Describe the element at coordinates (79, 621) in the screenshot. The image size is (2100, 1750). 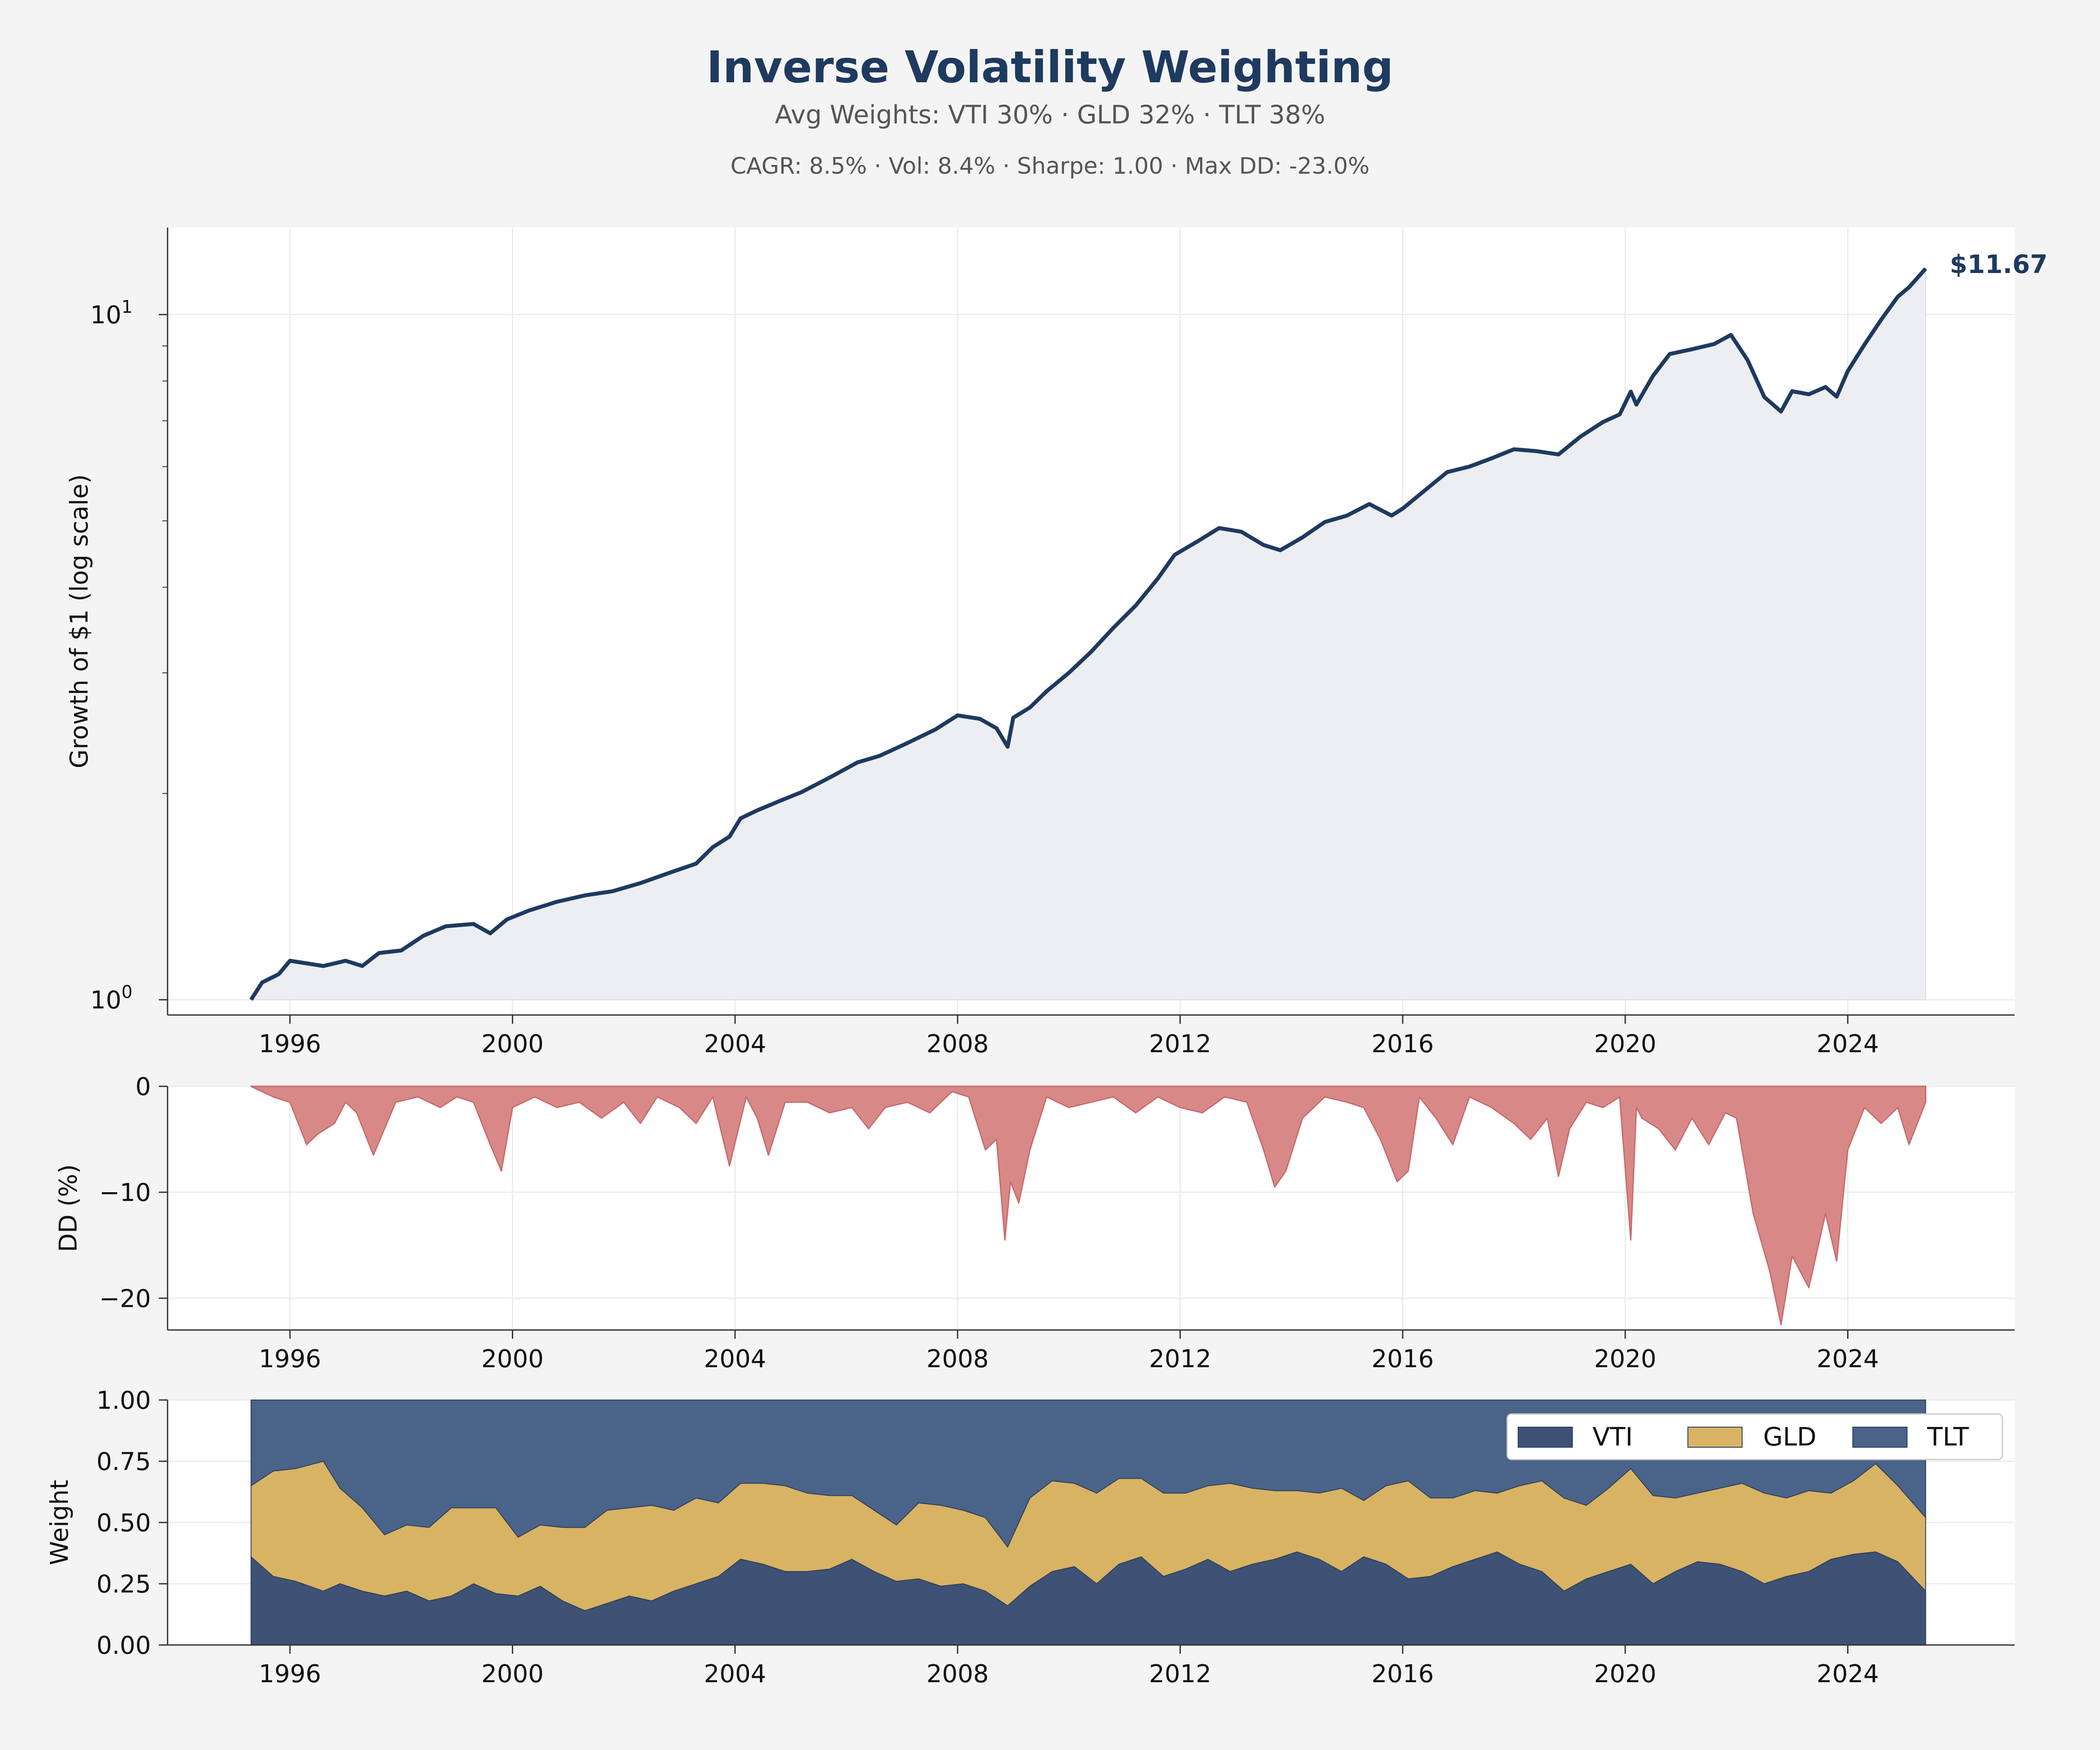
I see `growth-y-axis-label: Growth of $1 (log scale)` at that location.